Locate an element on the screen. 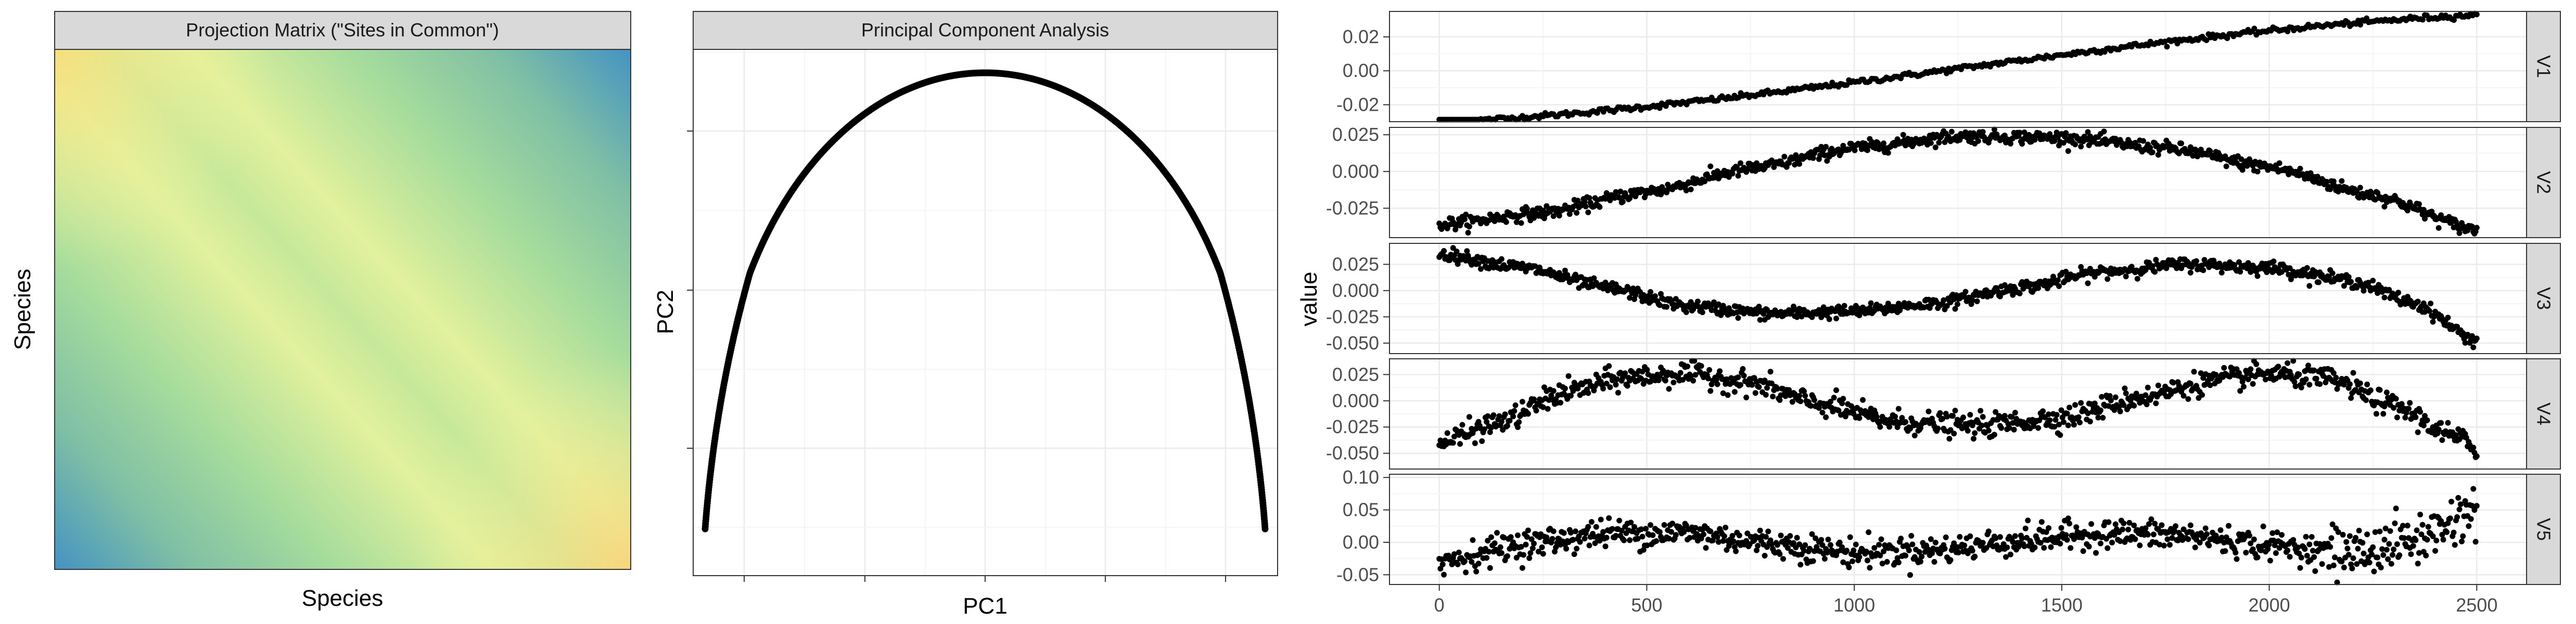  facet-y-tick-label: 0.00 is located at coordinates (1361, 71).